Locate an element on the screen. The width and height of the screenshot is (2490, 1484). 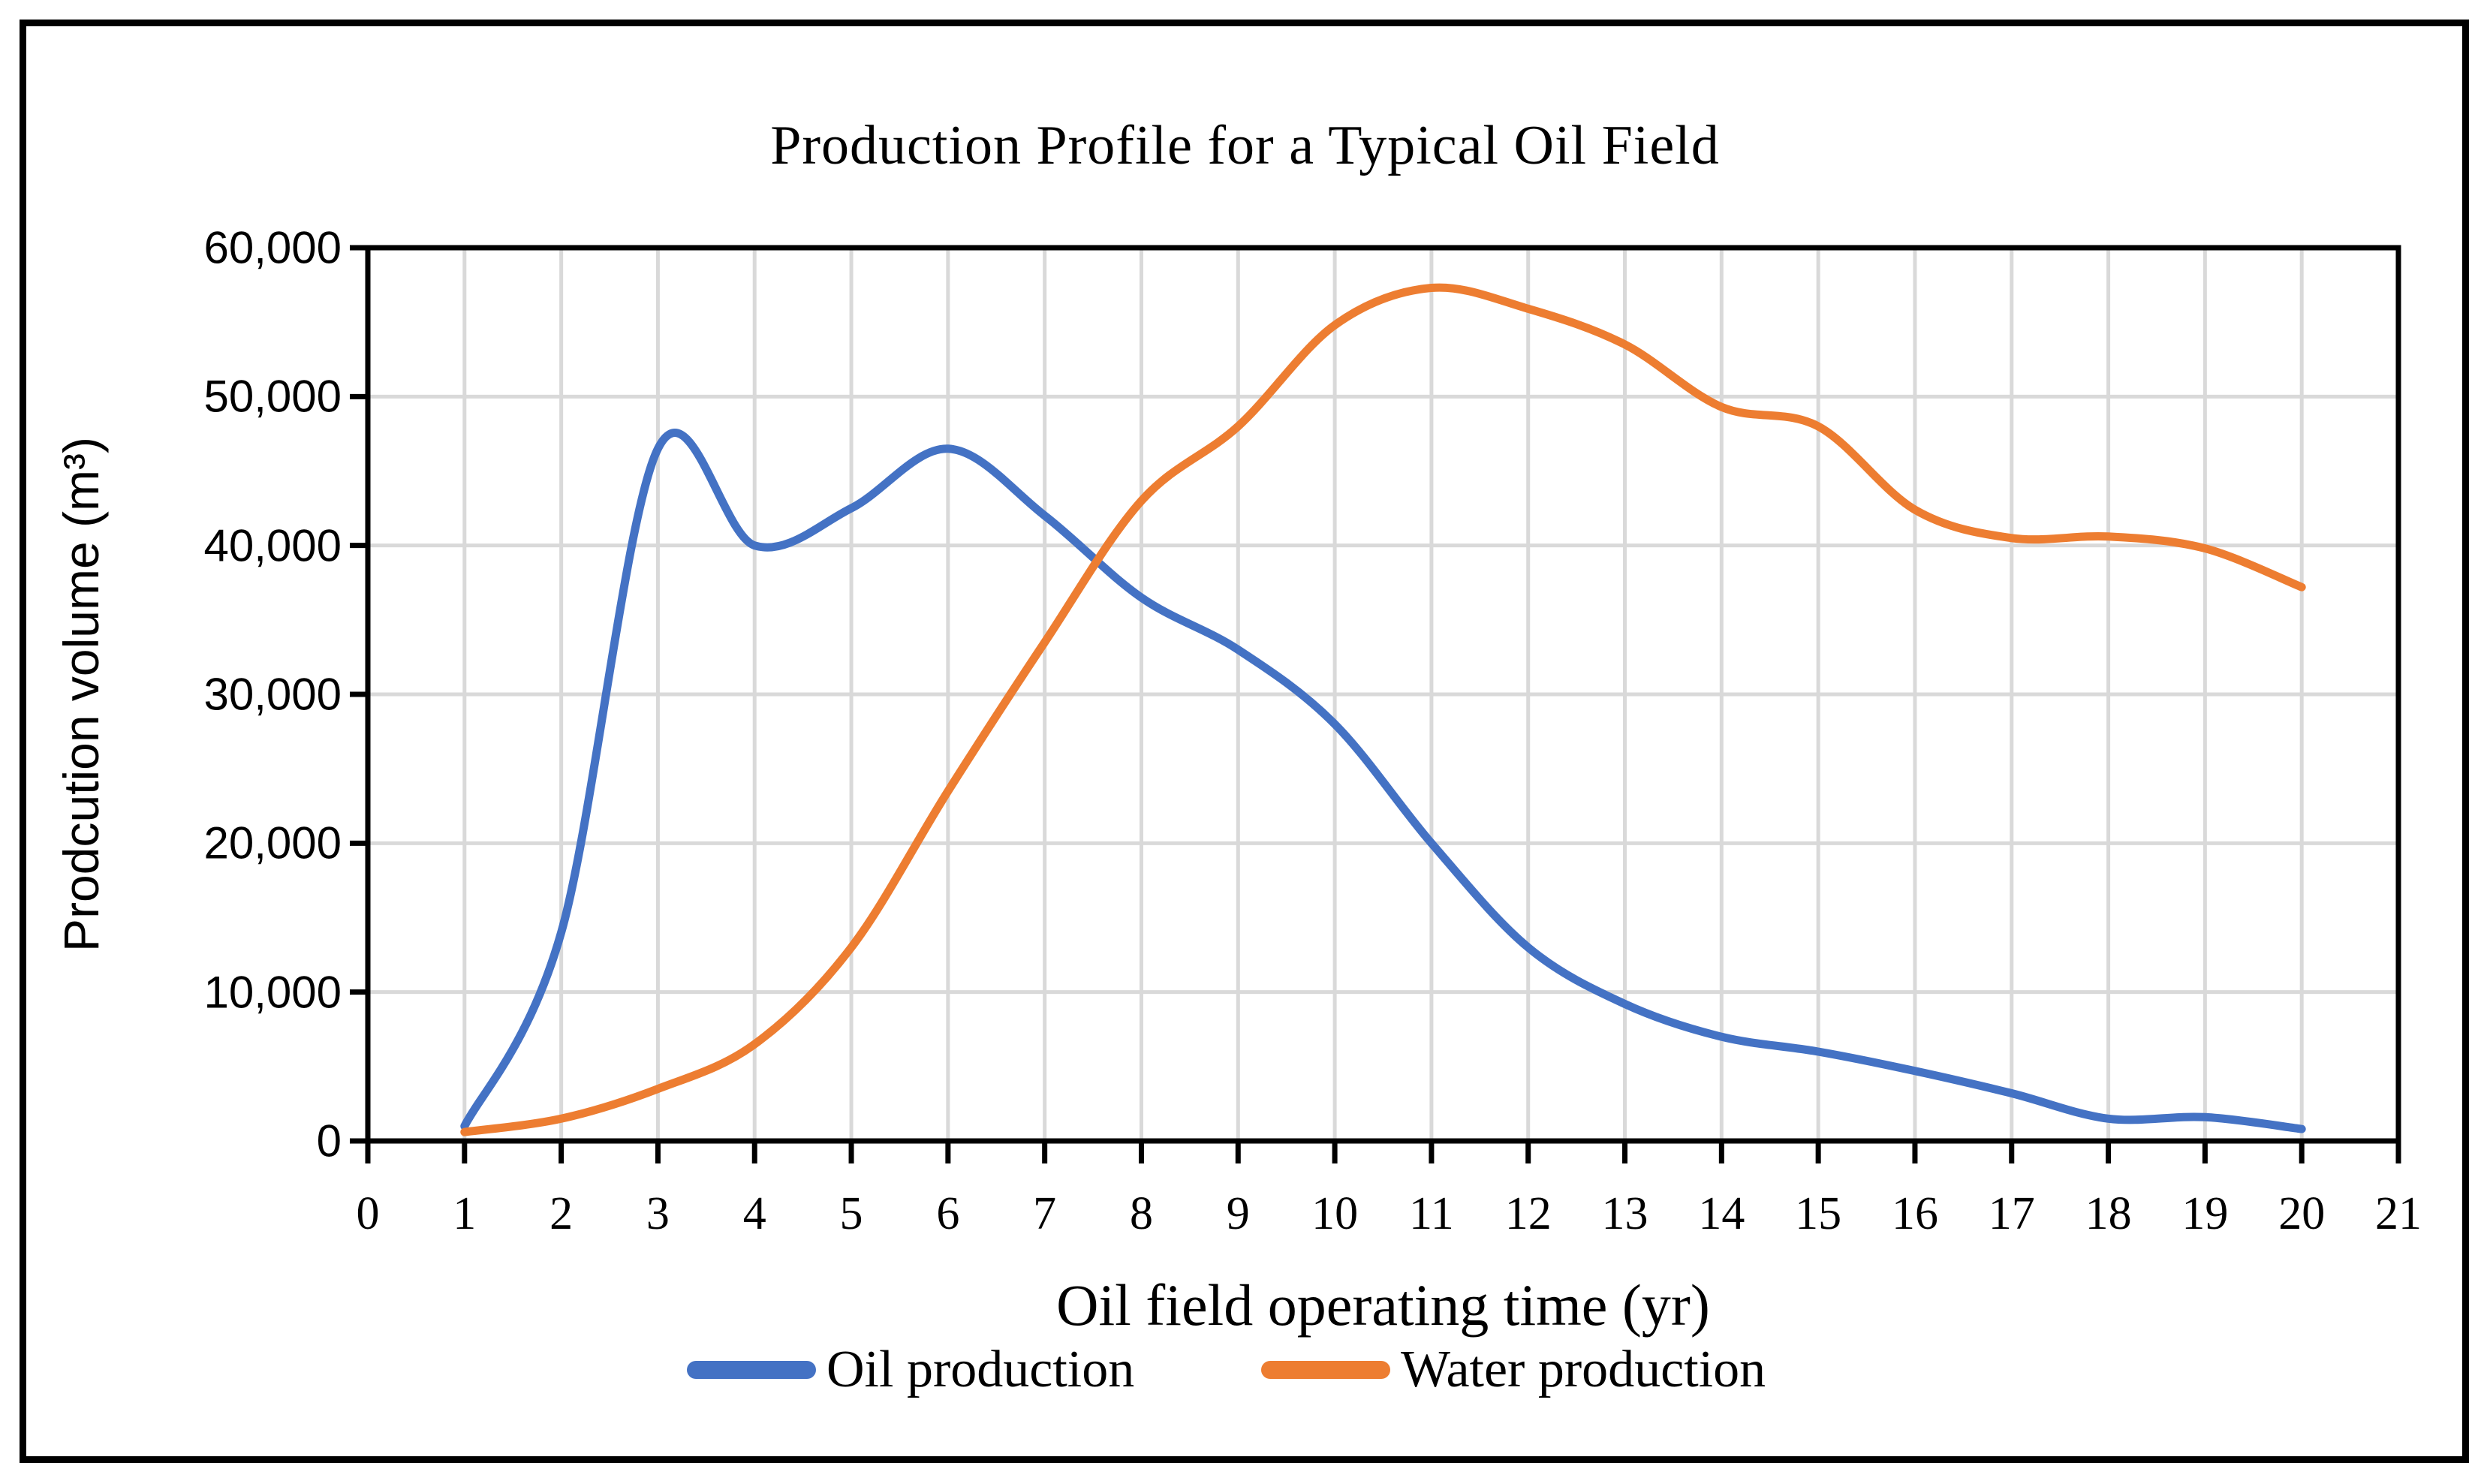
legend-item-oil-production: Oil production is located at coordinates (910, 1370).